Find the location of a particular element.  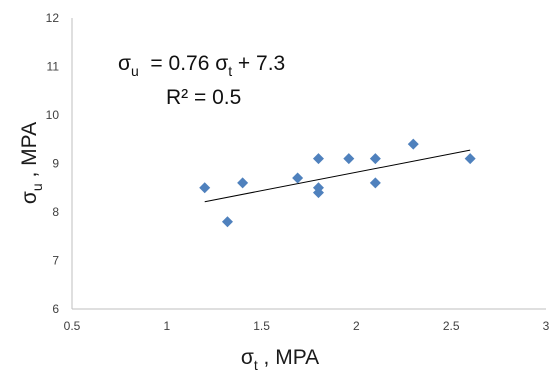

x-tick-label: 2.5 is located at coordinates (451, 326).